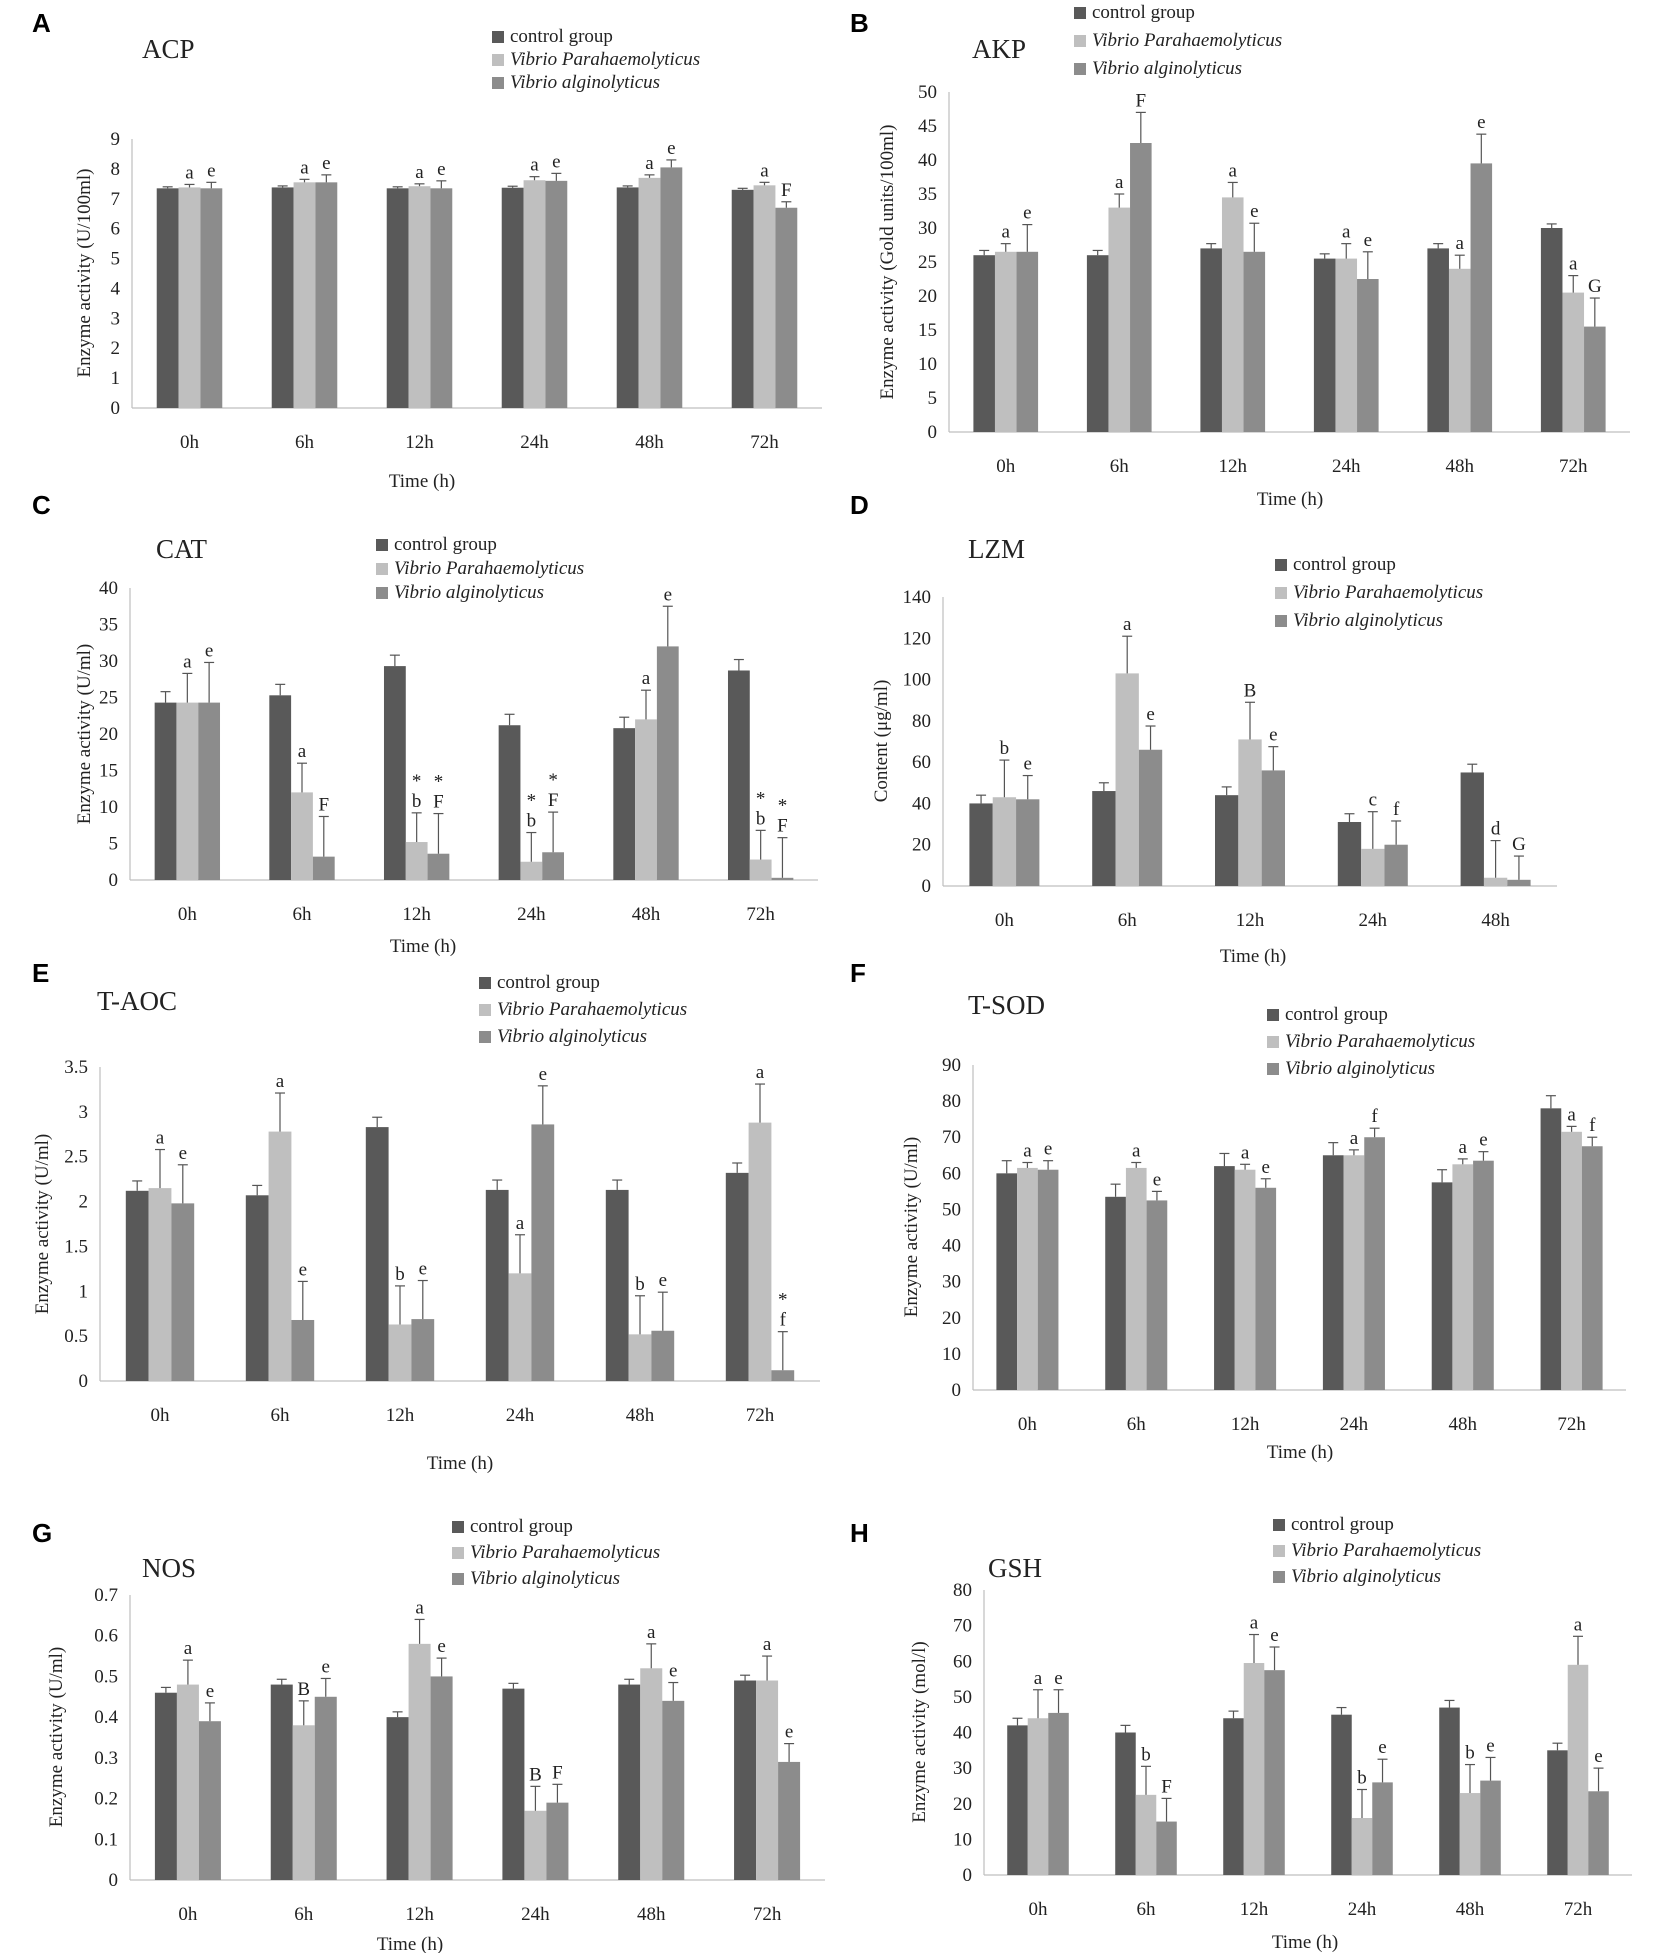 The image size is (1653, 1953). What do you see at coordinates (881, 741) in the screenshot?
I see `y-axis-label: Content (μg/ml)` at bounding box center [881, 741].